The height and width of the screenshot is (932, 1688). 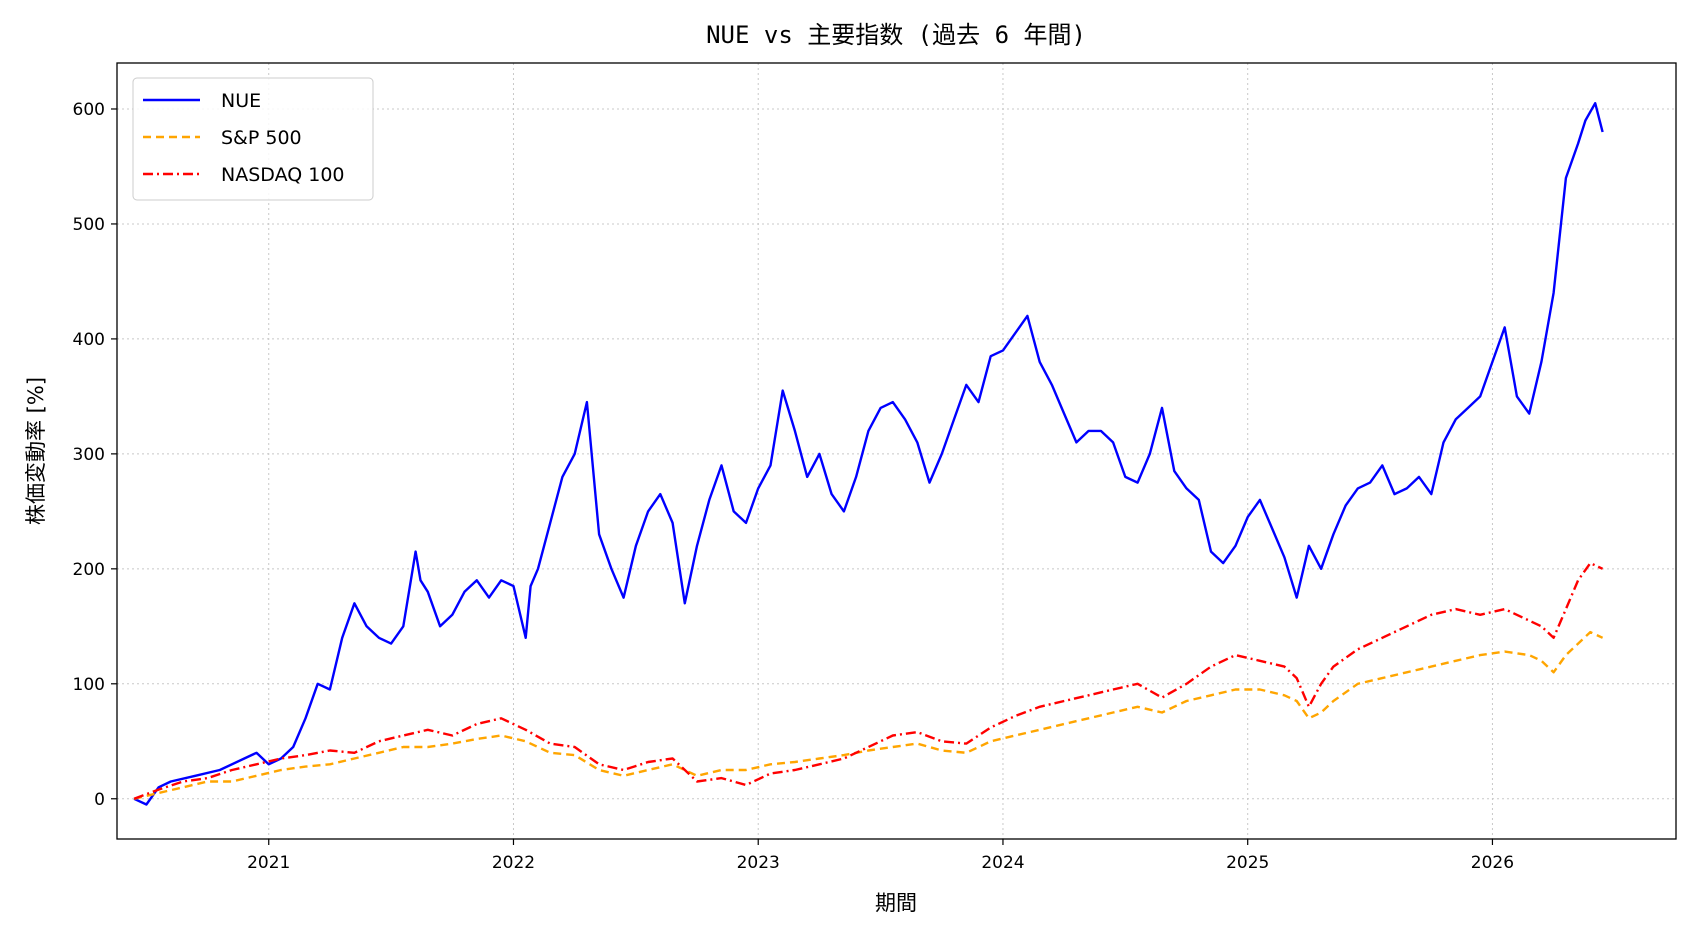 I want to click on y-tick-label: 100, so click(x=89, y=685).